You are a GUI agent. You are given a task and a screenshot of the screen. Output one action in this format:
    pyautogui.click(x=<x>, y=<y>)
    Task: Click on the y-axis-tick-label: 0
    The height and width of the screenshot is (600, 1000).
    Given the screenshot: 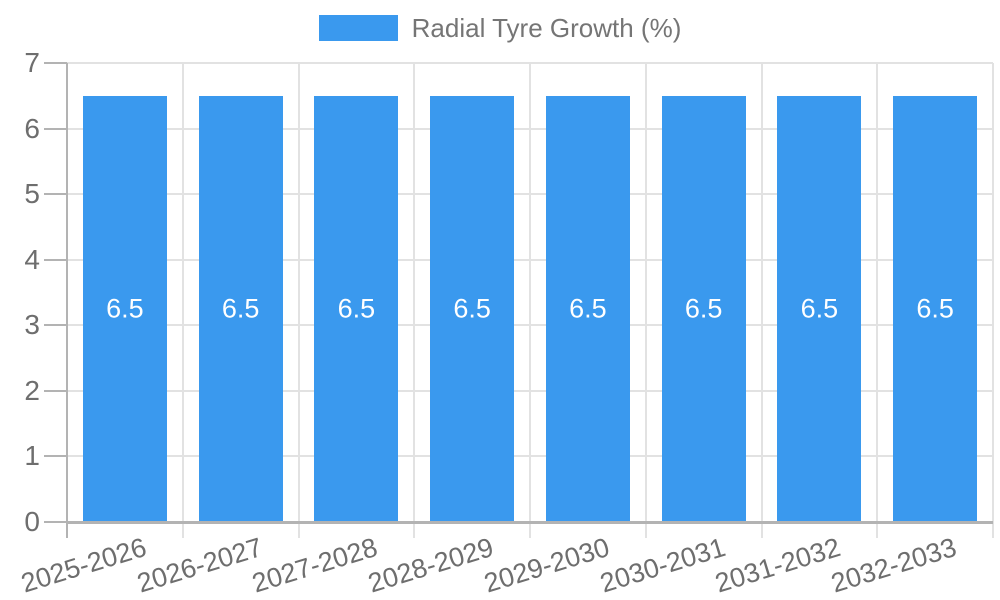 What is the action you would take?
    pyautogui.click(x=32, y=521)
    